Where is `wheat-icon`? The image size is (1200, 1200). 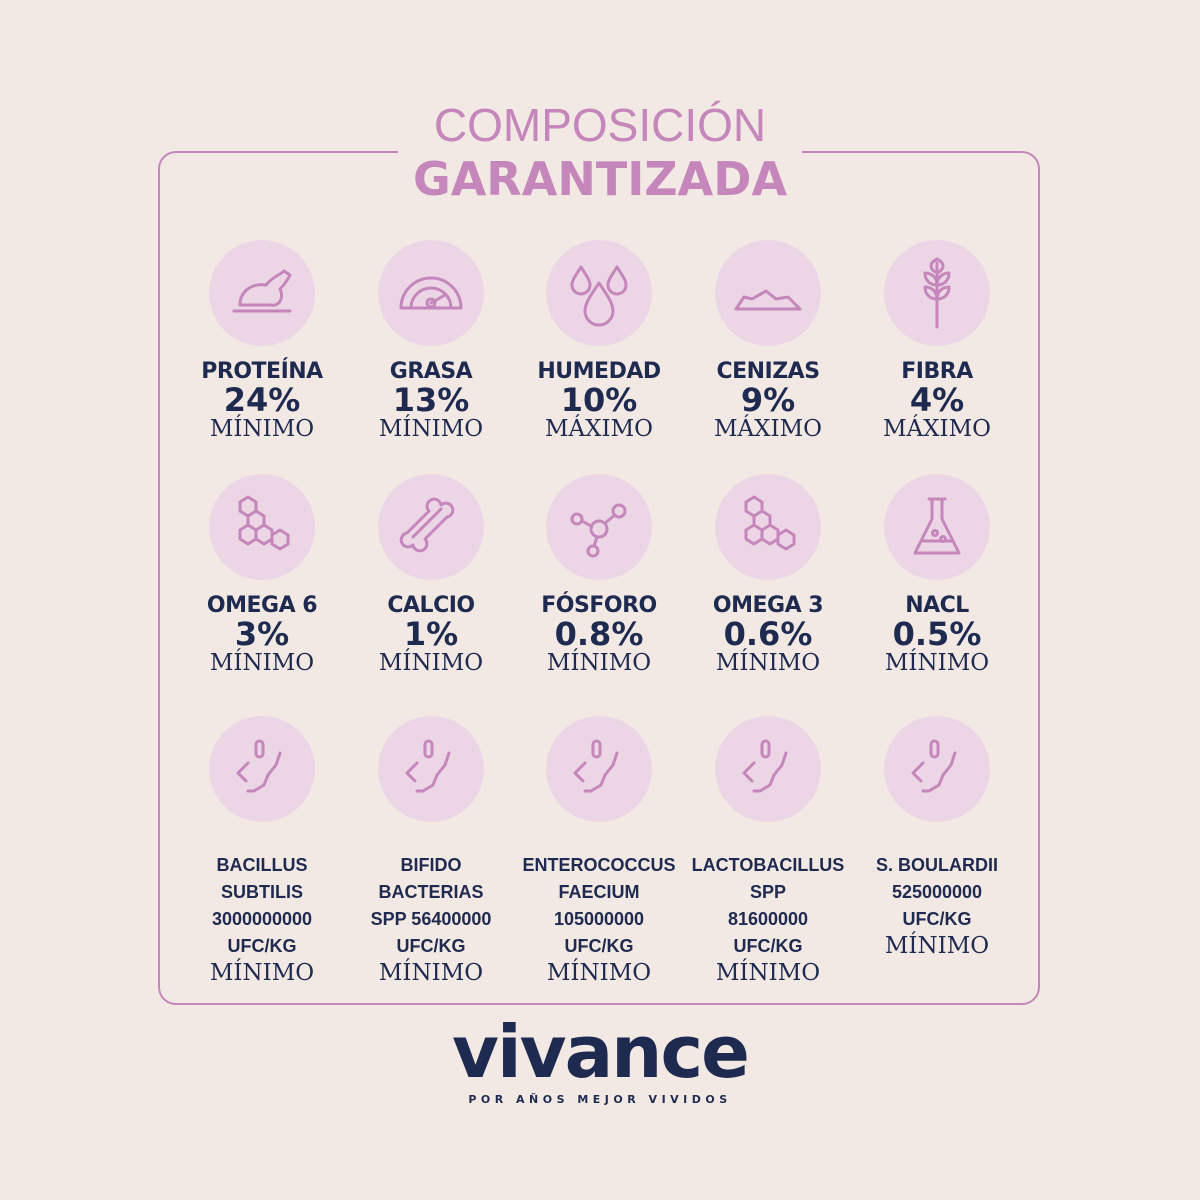
wheat-icon is located at coordinates (937, 293).